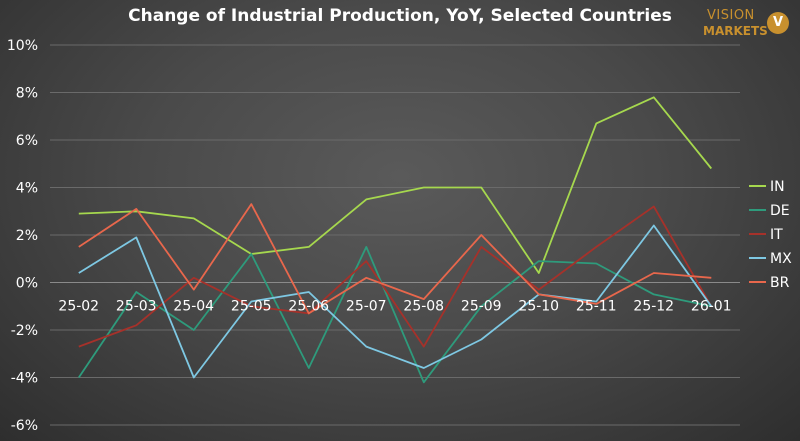 This screenshot has width=800, height=441. I want to click on y-tick-label: -2%, so click(24, 331).